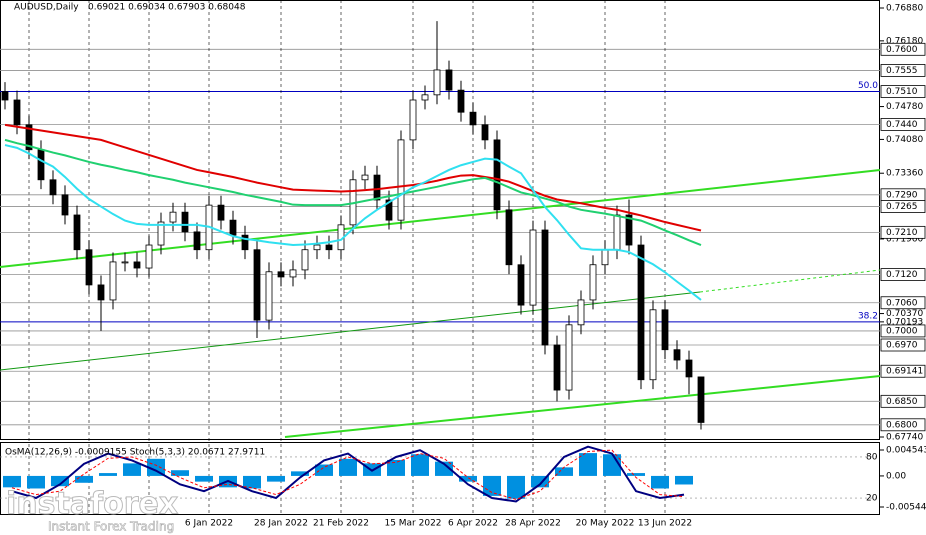 This screenshot has height=535, width=926. I want to click on level-label: 0.69141, so click(904, 372).